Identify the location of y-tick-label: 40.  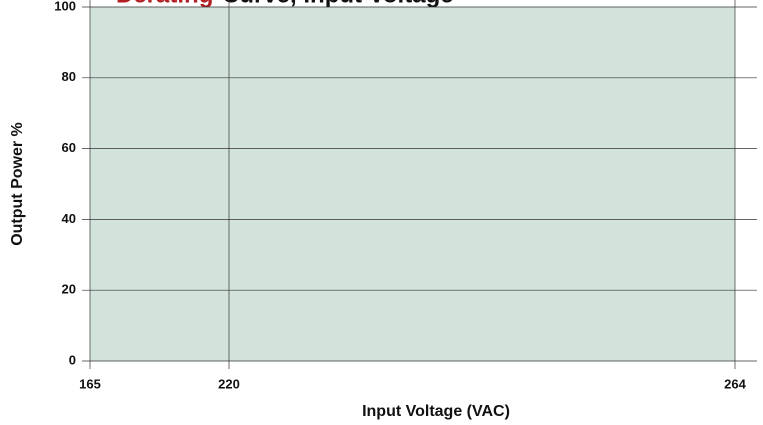
(69, 218).